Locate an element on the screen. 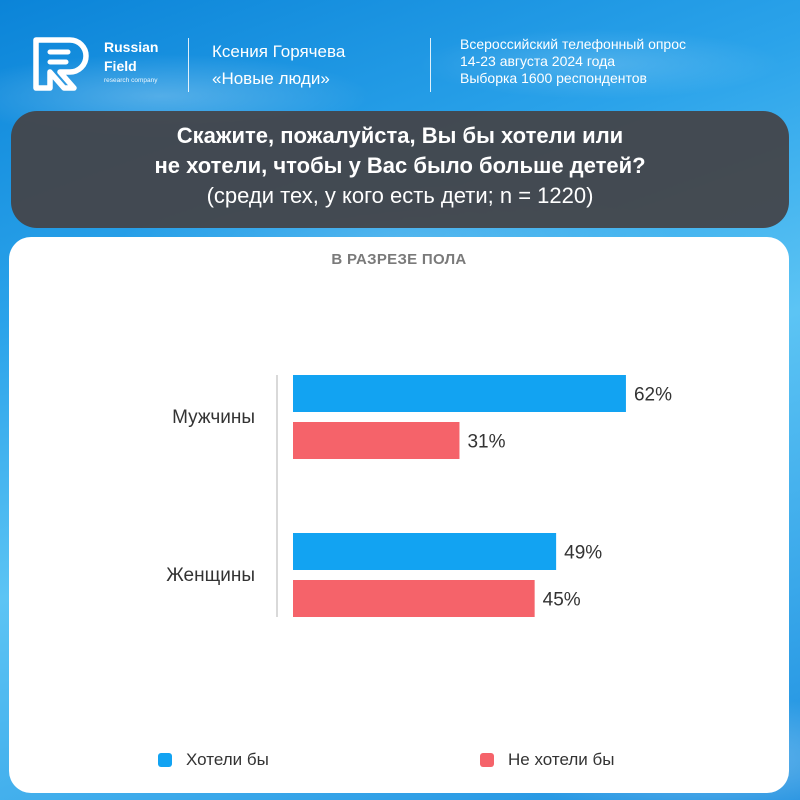 The width and height of the screenshot is (800, 800). data-label: 62% is located at coordinates (653, 395).